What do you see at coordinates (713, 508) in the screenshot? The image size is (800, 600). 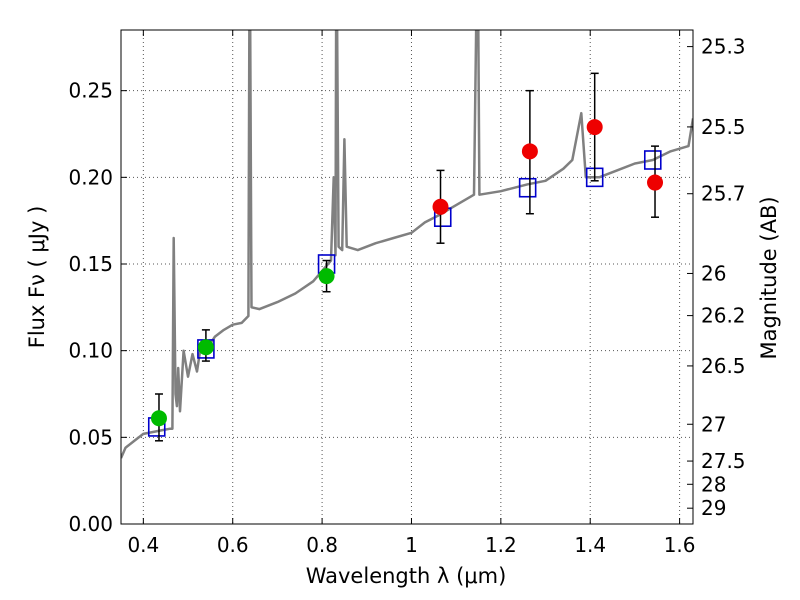 I see `magnitude-tick-label: 29` at bounding box center [713, 508].